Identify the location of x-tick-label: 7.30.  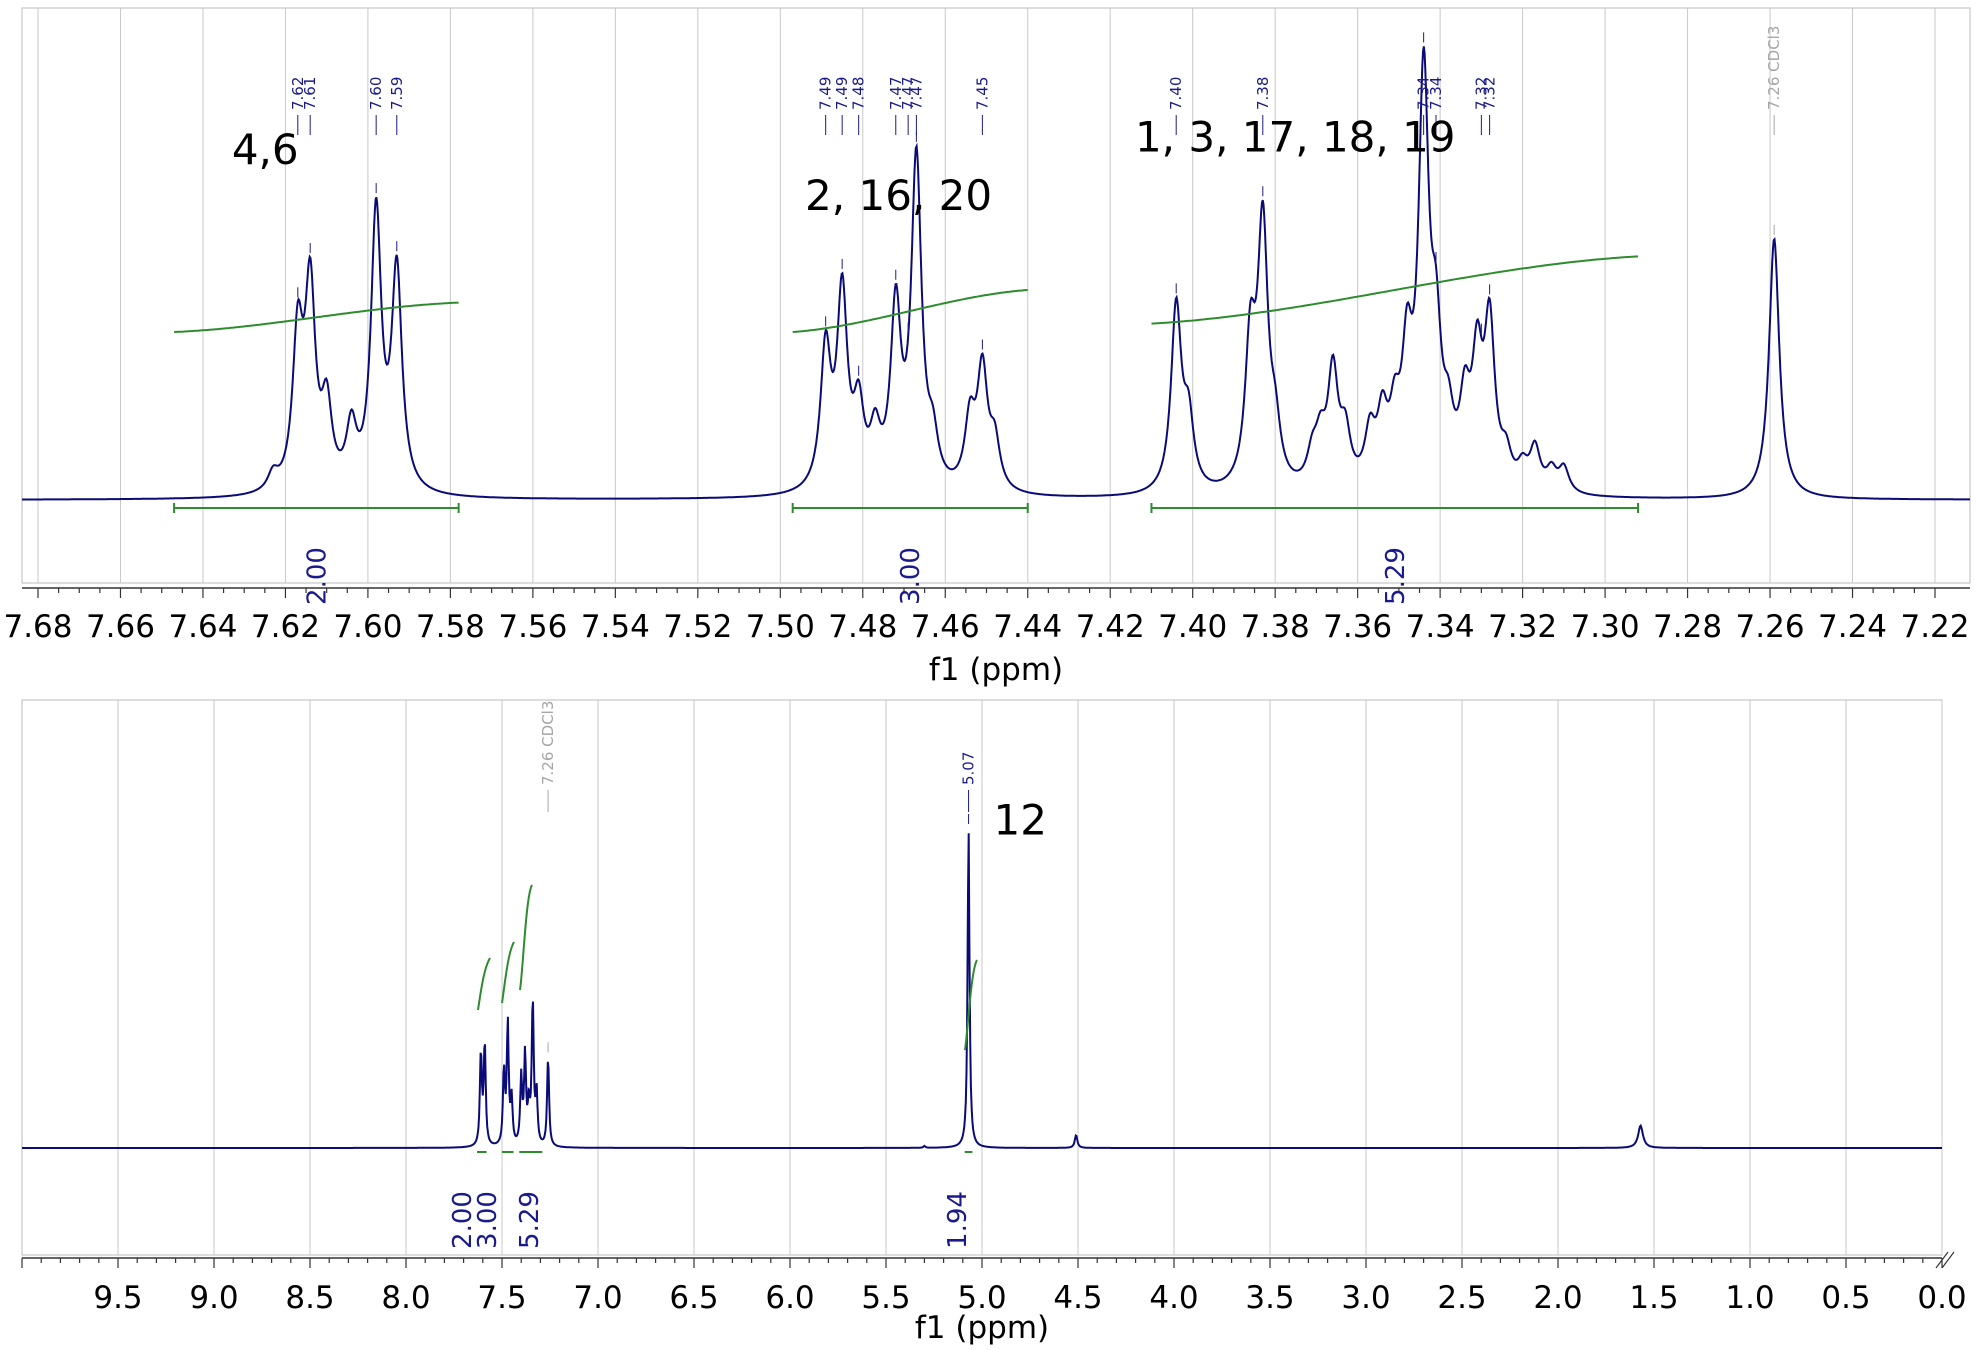
(1605, 627).